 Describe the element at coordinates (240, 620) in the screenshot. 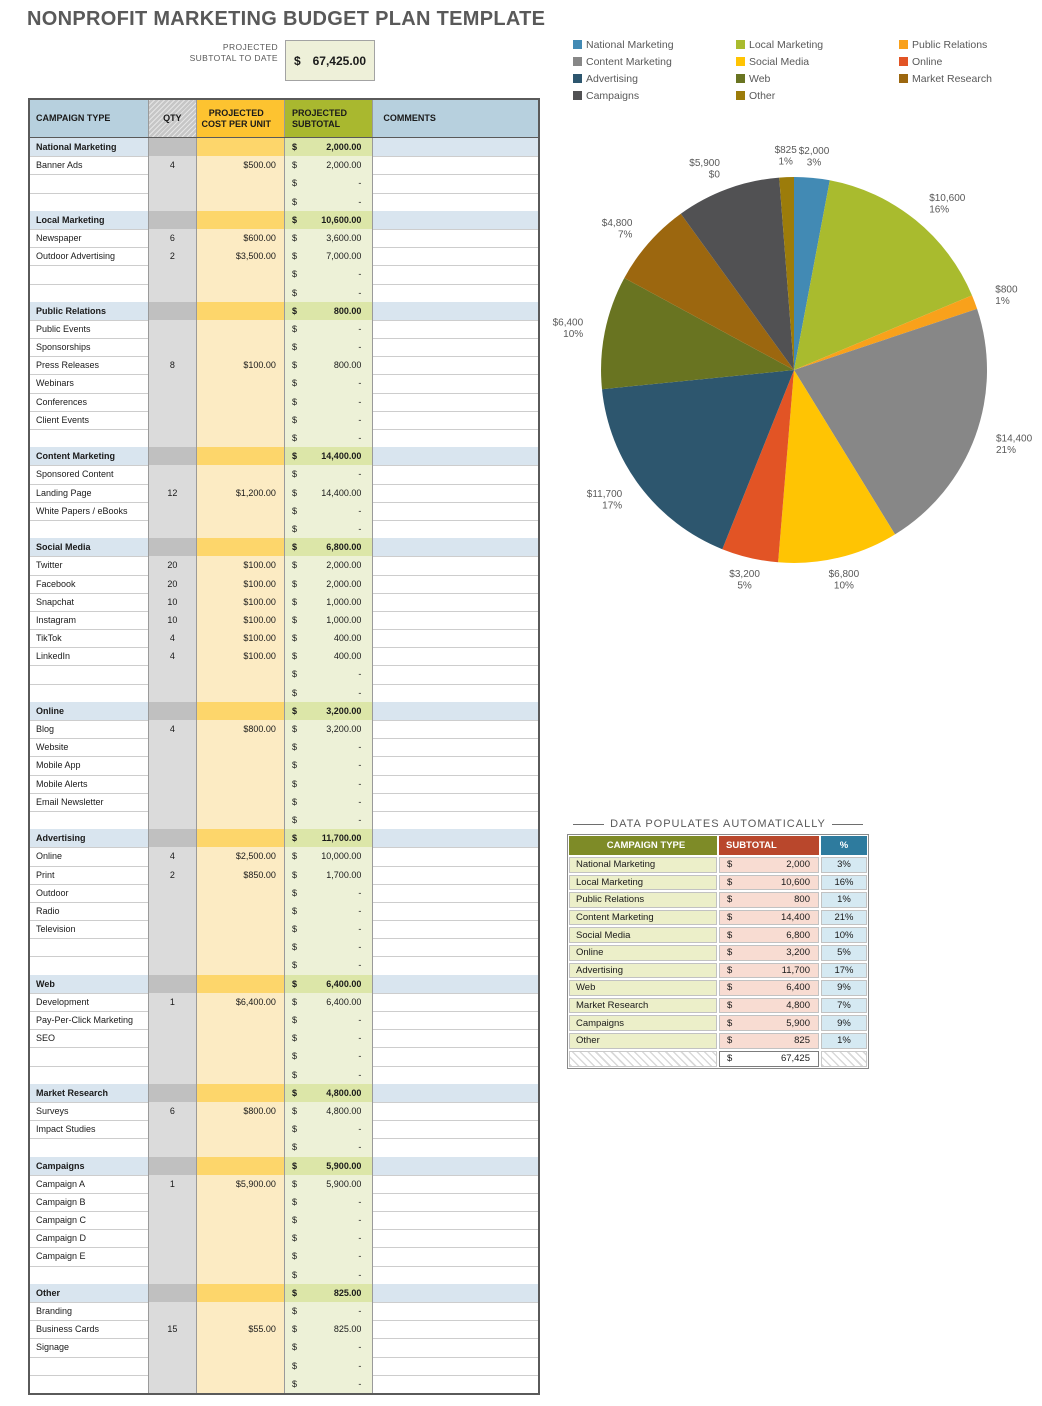

I see `item-cost-cell: $100.00` at that location.